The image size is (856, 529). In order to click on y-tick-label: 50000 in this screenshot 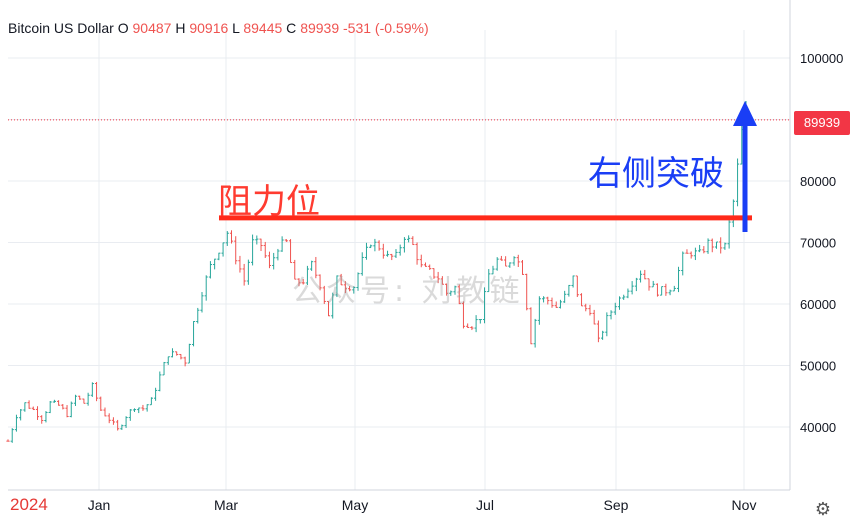, I will do `click(818, 366)`.